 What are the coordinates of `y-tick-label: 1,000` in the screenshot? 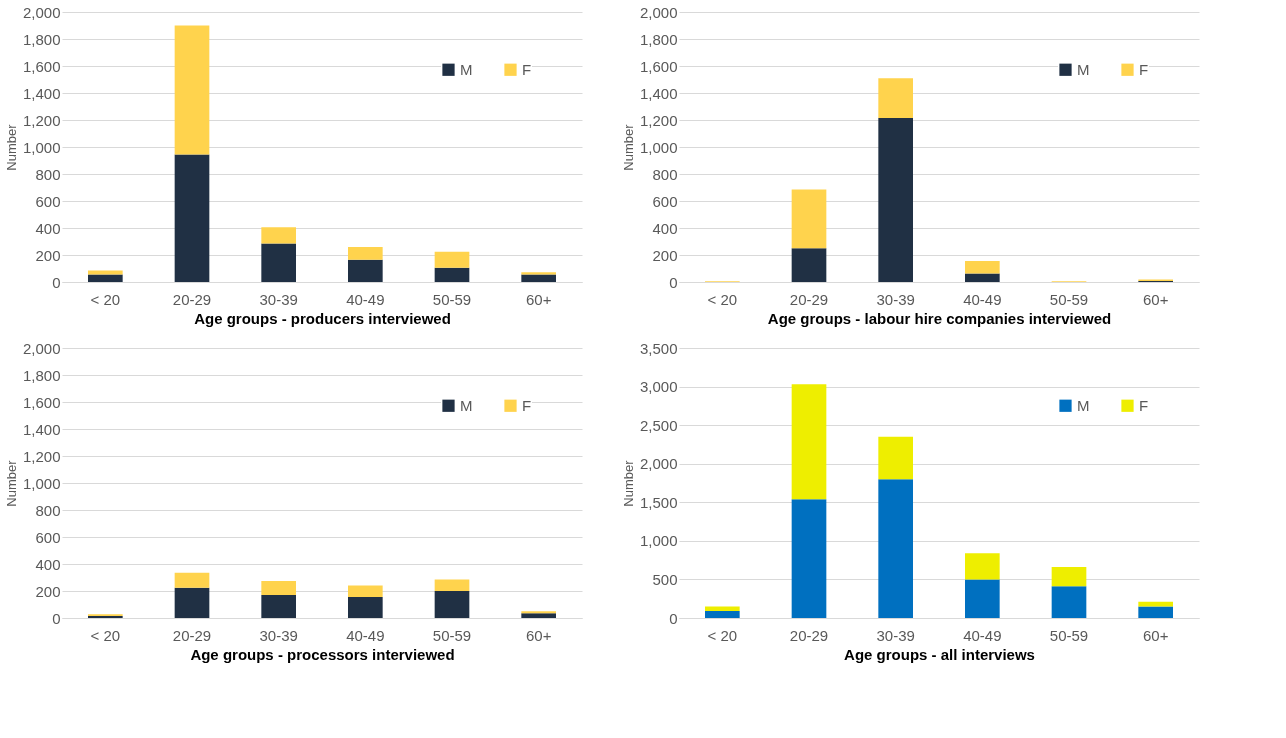 It's located at (658, 541).